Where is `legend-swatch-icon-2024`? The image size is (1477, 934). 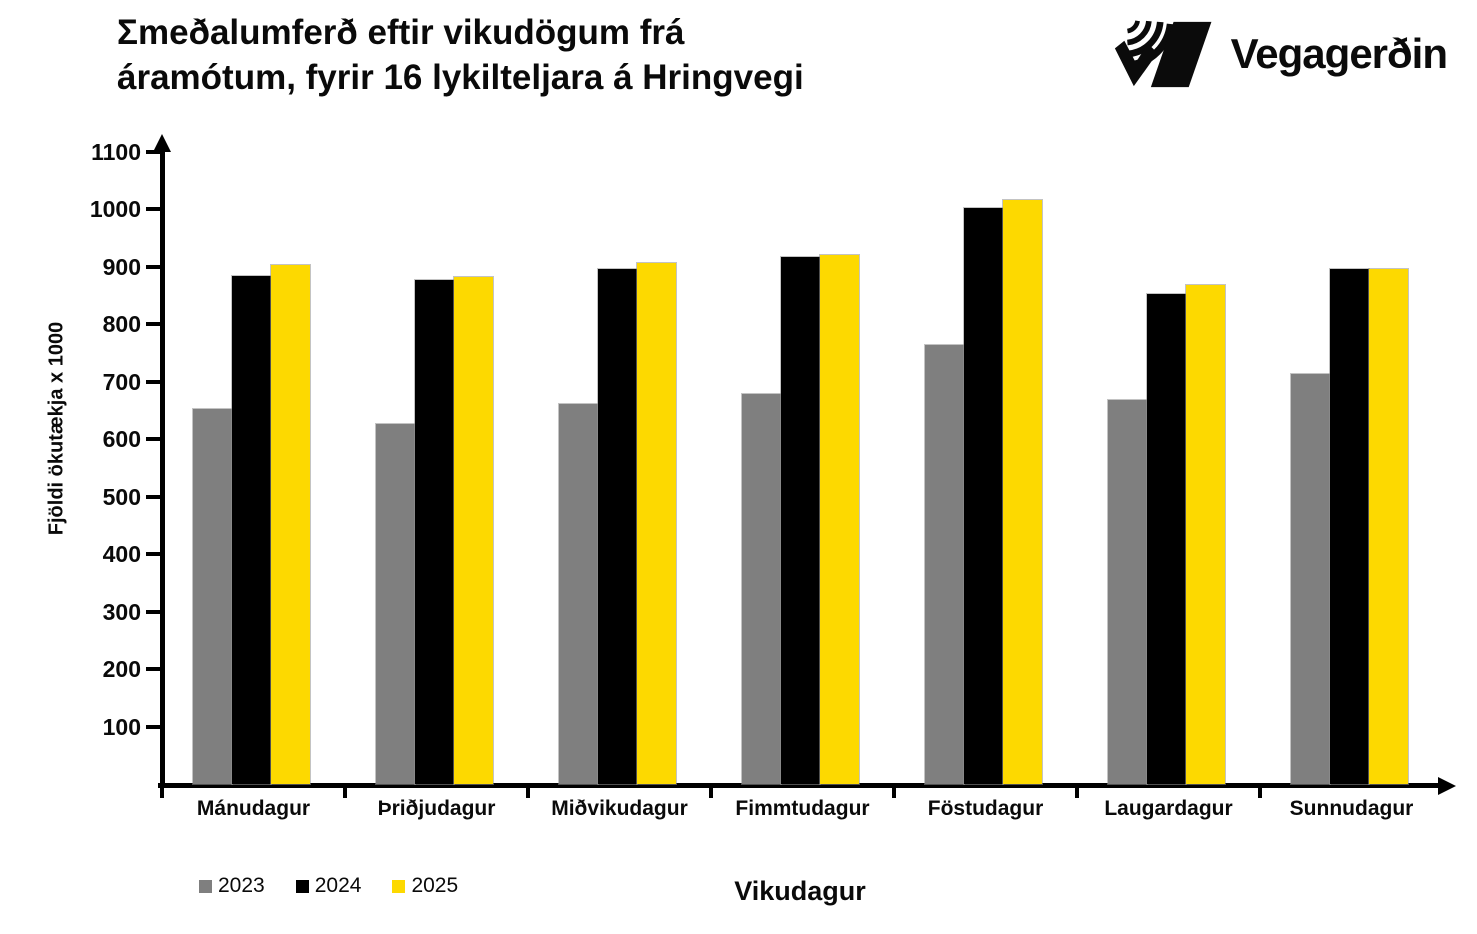
legend-swatch-icon-2024 is located at coordinates (302, 886).